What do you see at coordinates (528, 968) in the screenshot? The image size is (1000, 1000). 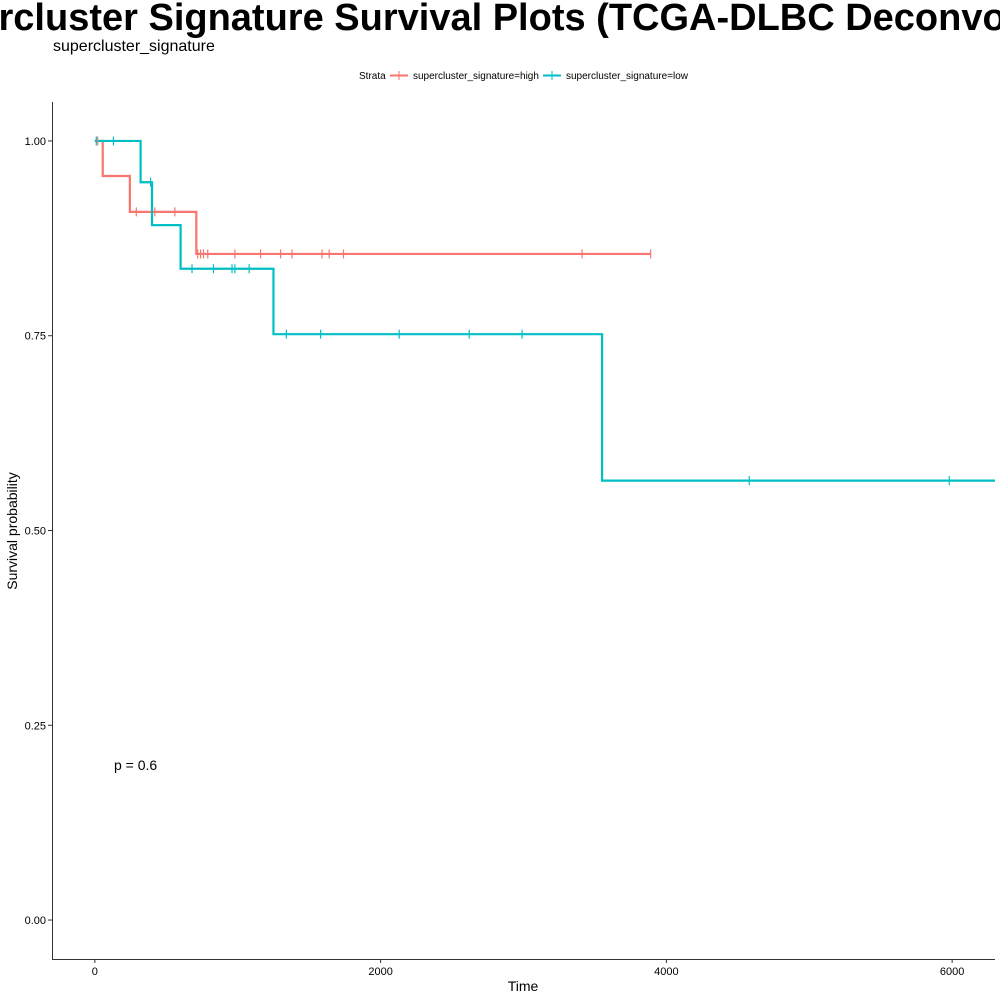 I see `x-axis-ticks: 0 2000 4000 6000` at bounding box center [528, 968].